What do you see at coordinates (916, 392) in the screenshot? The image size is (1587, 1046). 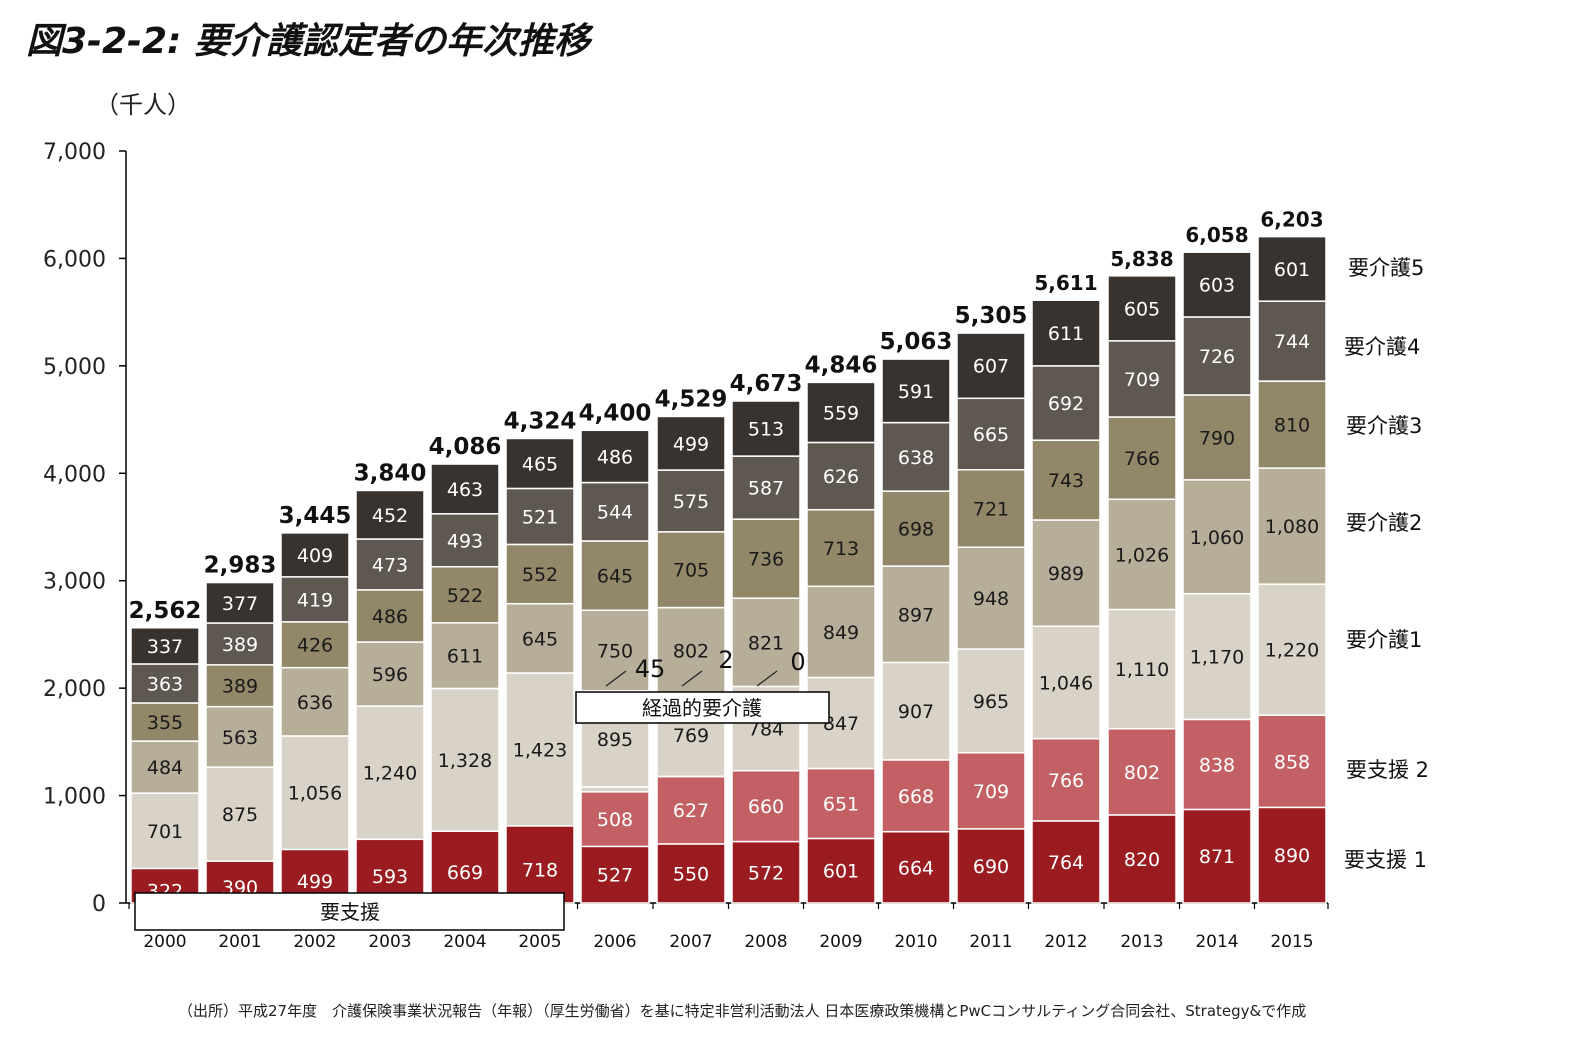 I see `data-label: 591` at bounding box center [916, 392].